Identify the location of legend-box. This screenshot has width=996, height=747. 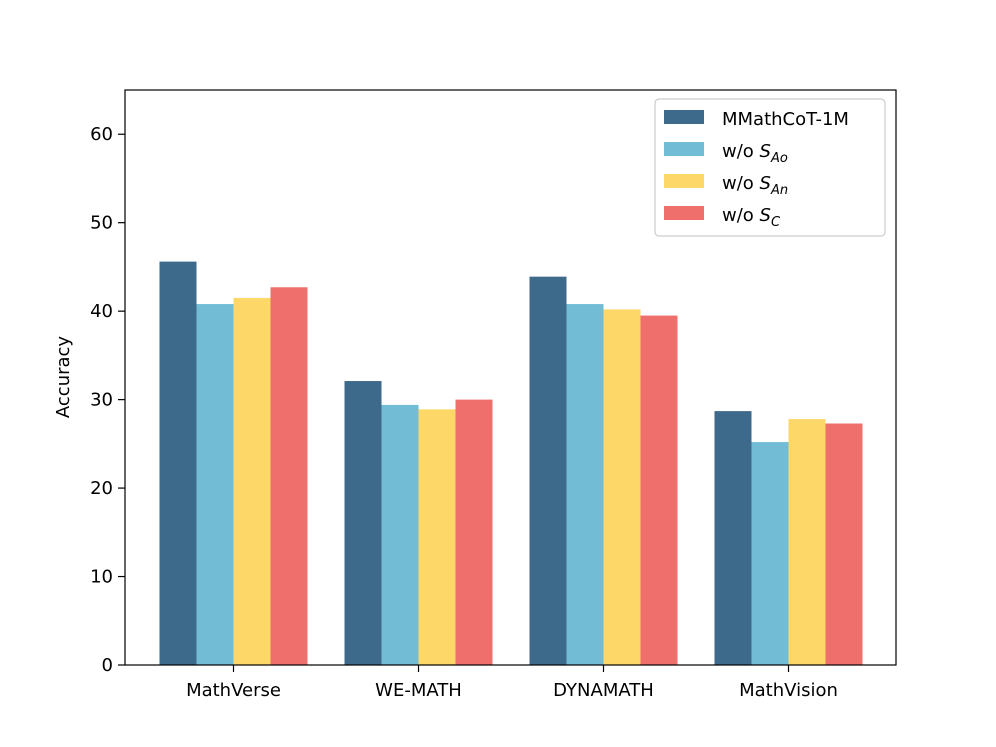
(770, 167).